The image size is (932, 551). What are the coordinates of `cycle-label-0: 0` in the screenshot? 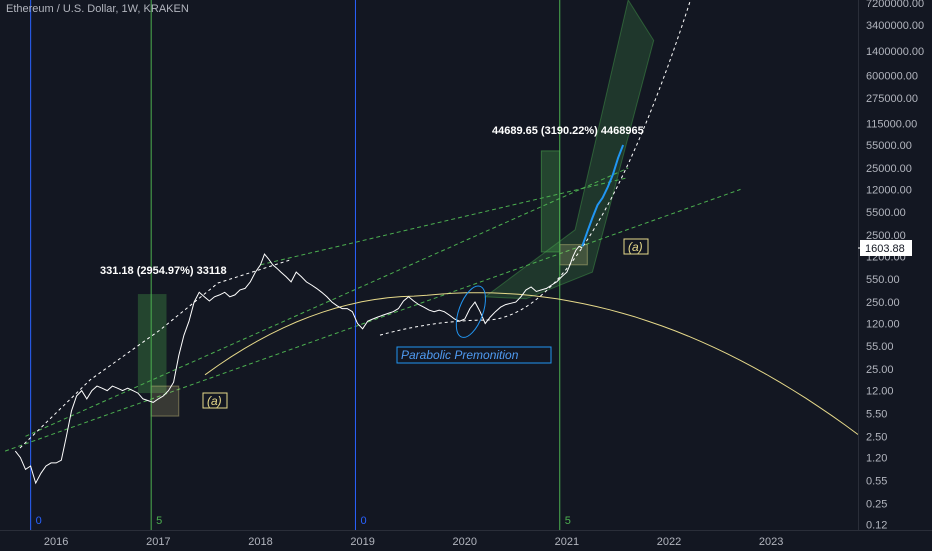 It's located at (39, 521).